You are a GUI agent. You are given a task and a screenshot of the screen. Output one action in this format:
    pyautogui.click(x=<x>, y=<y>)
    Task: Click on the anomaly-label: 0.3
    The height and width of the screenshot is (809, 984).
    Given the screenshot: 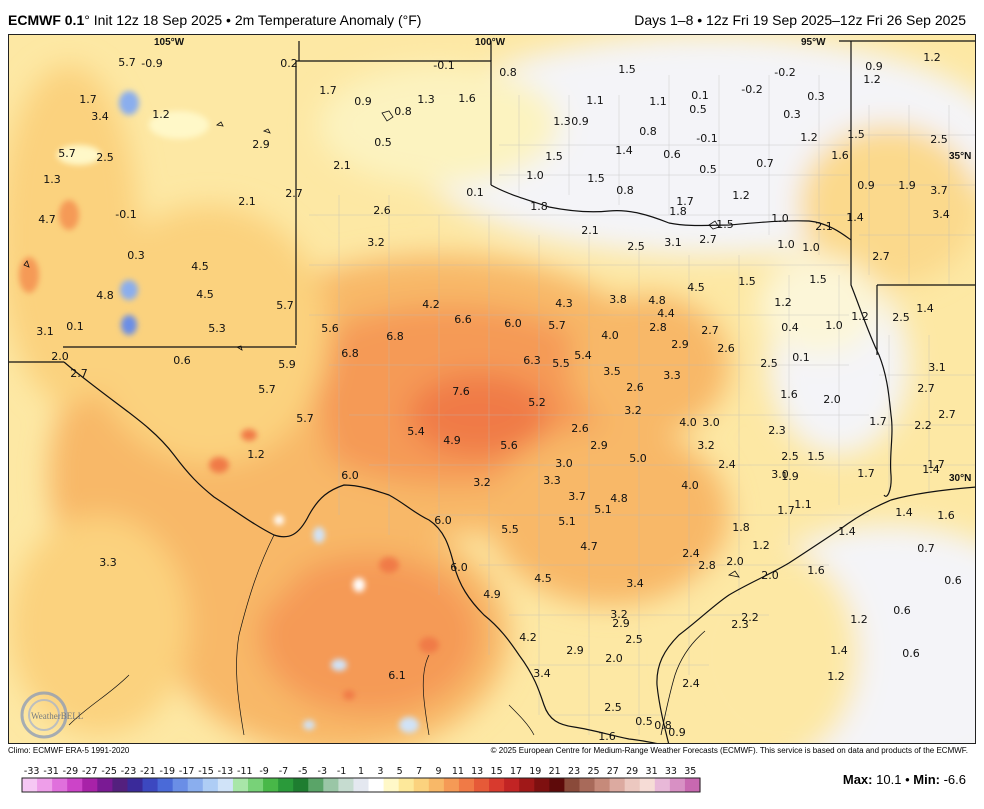 What is the action you would take?
    pyautogui.click(x=792, y=114)
    